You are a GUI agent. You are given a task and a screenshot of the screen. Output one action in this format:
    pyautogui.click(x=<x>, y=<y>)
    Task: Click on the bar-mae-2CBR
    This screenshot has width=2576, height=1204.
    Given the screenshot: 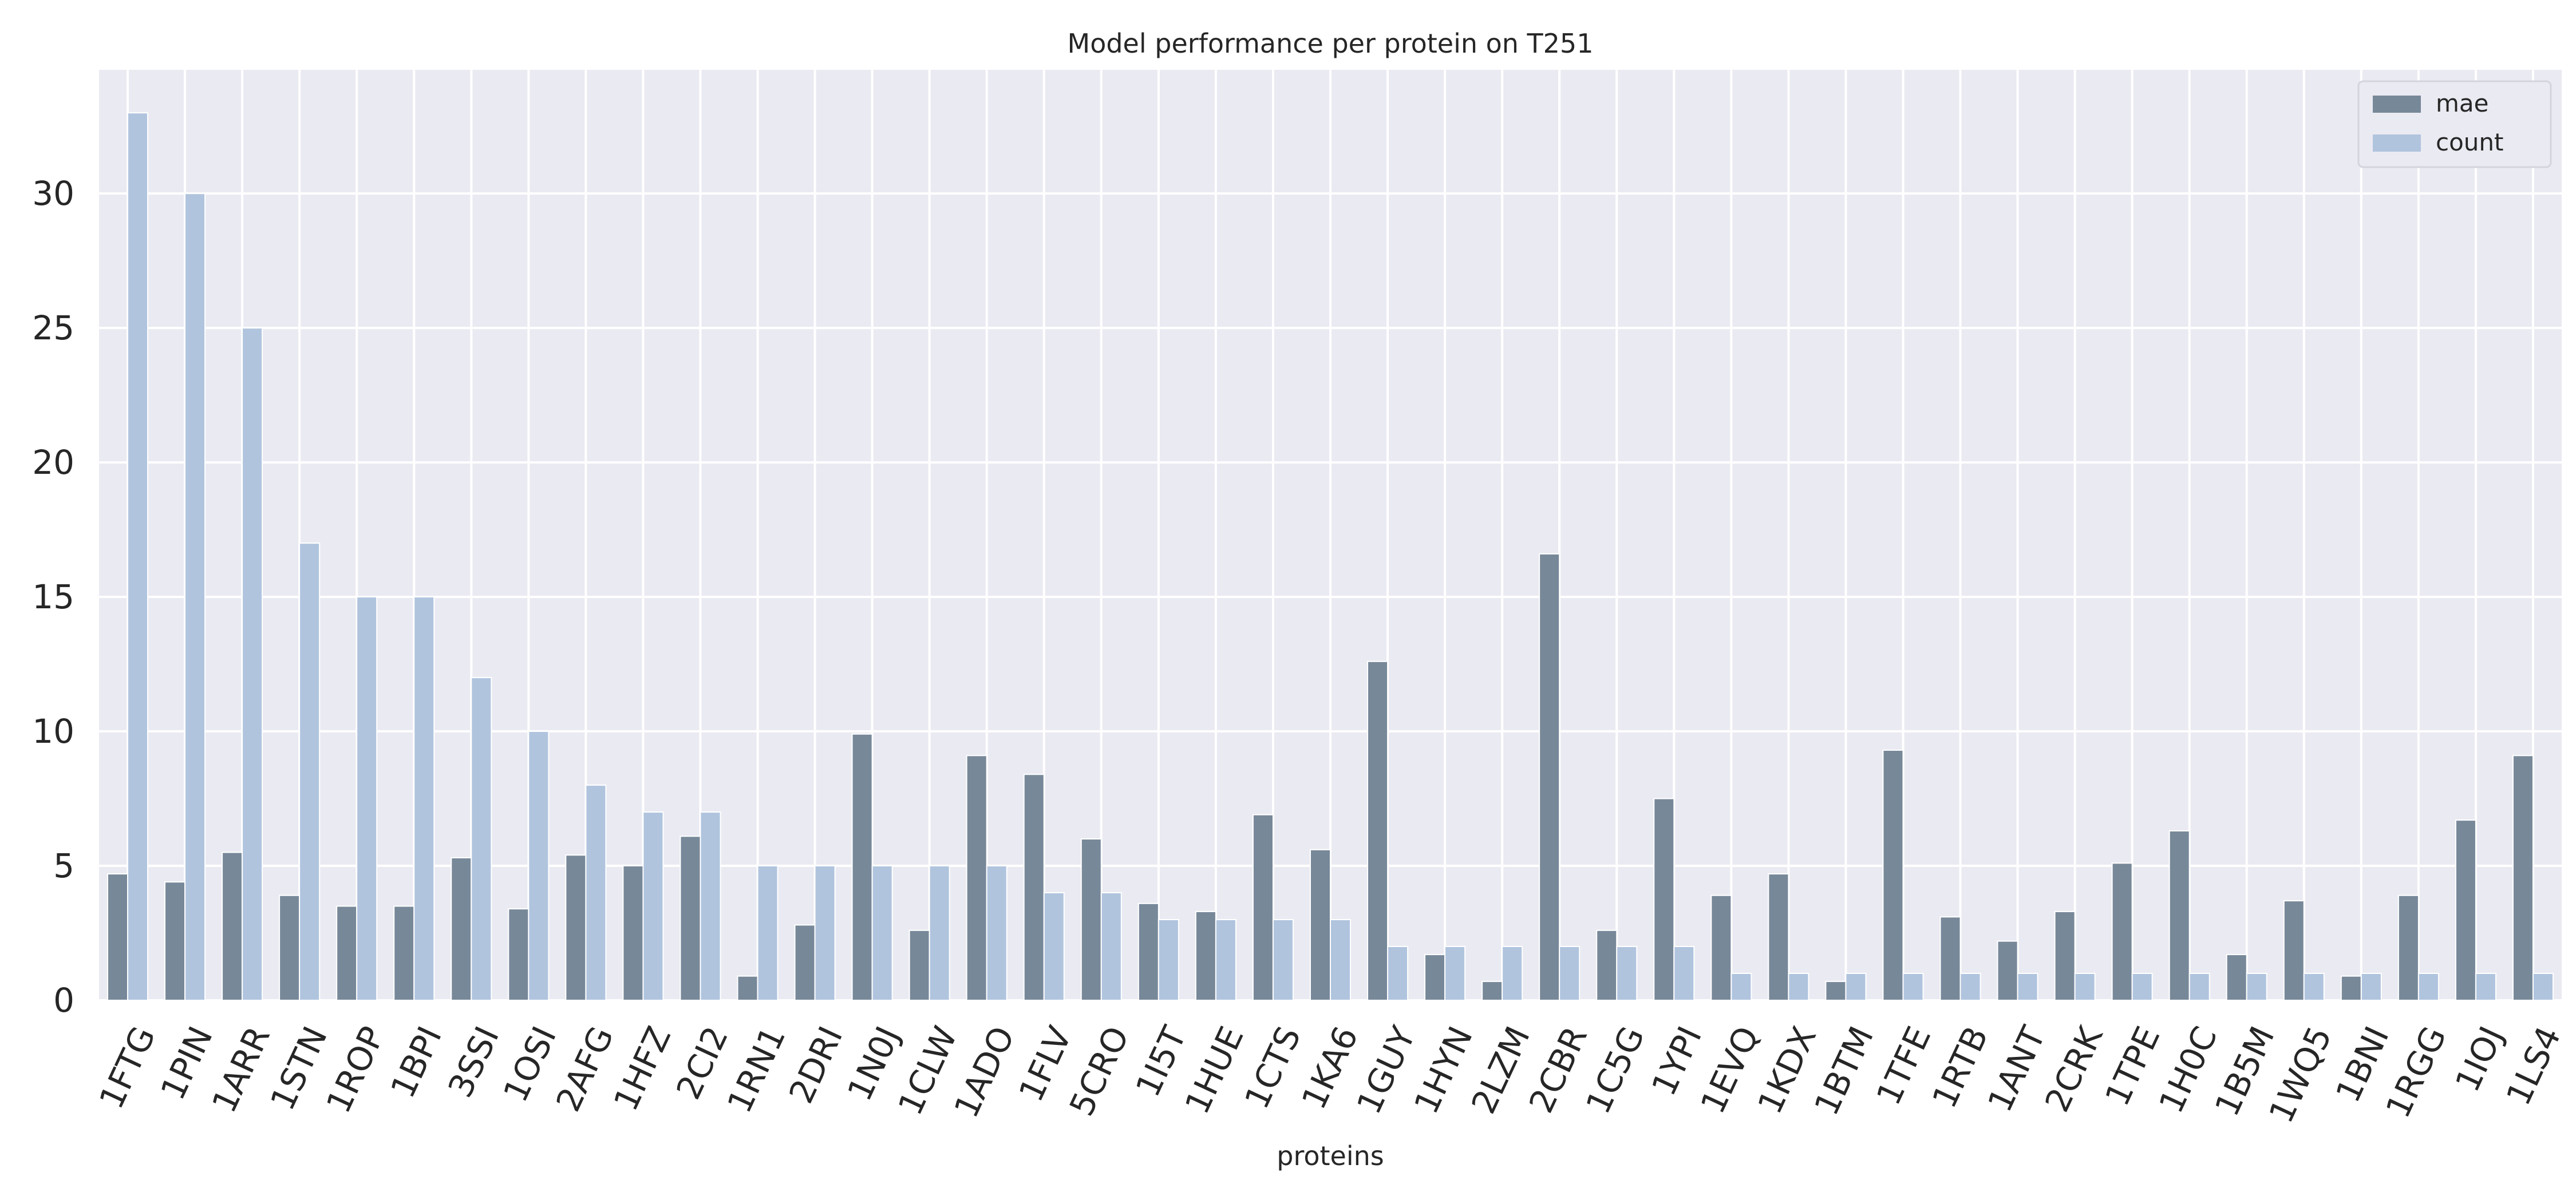 What is the action you would take?
    pyautogui.click(x=1549, y=777)
    